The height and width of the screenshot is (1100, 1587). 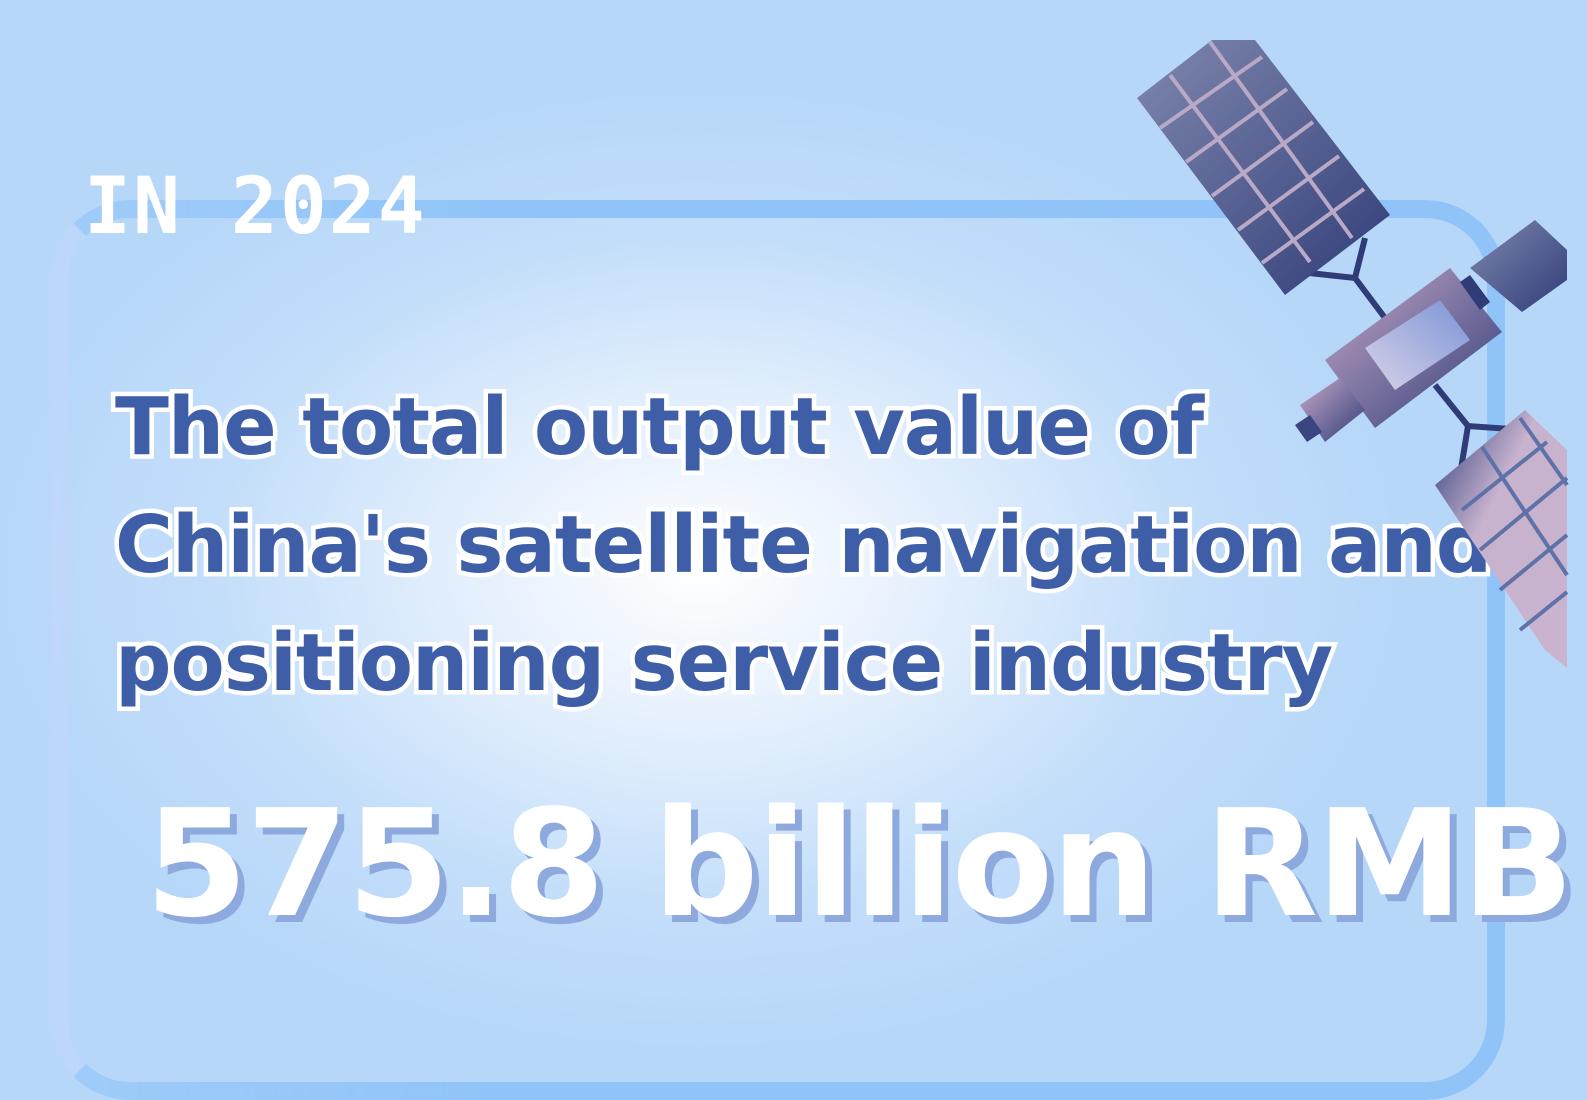 What do you see at coordinates (659, 427) in the screenshot?
I see `headline-line: The total output value of` at bounding box center [659, 427].